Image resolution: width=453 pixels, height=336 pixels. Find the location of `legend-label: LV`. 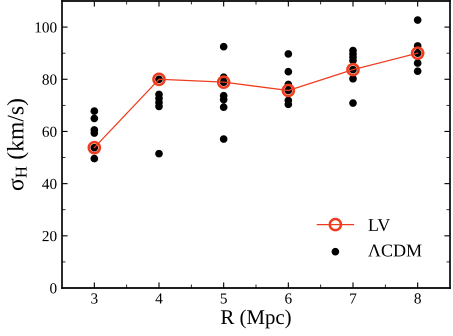

legend-label: LV is located at coordinates (379, 225).